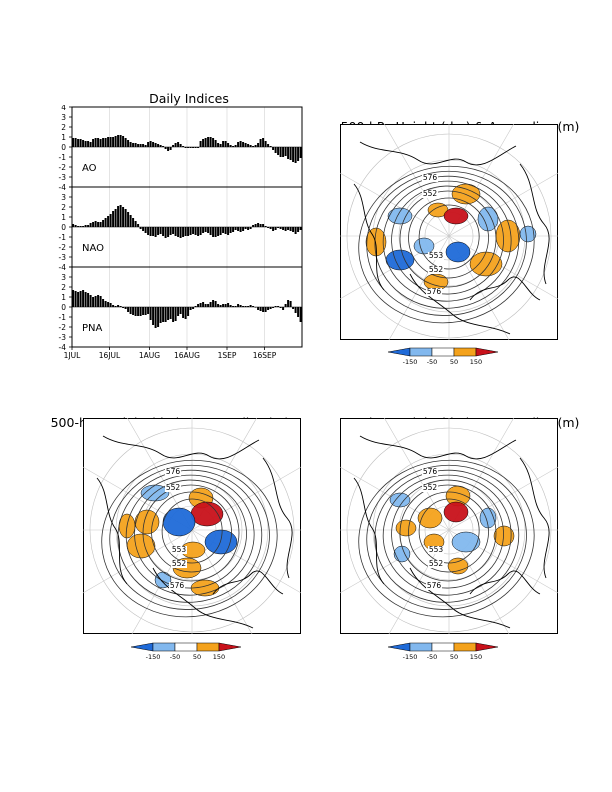 This screenshot has width=612, height=792. I want to click on contour-label: 552, so click(436, 563).